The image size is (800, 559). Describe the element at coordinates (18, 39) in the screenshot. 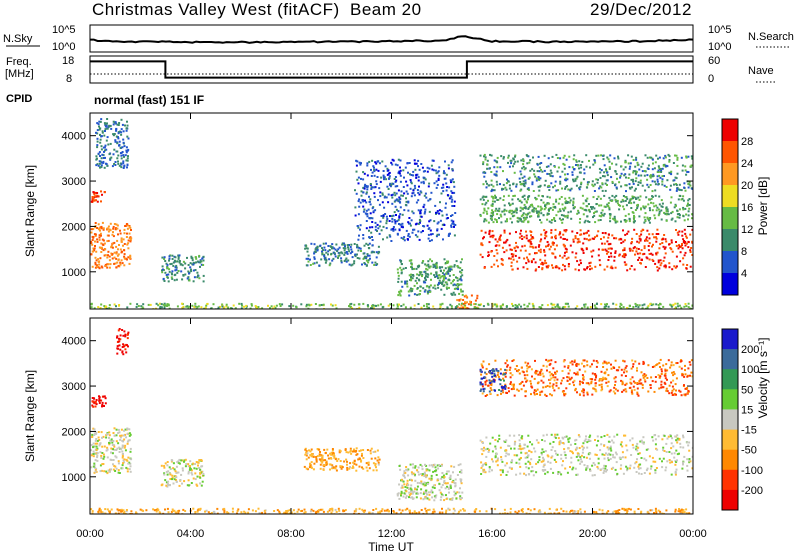

I see `nsky-label: N.Sky` at that location.